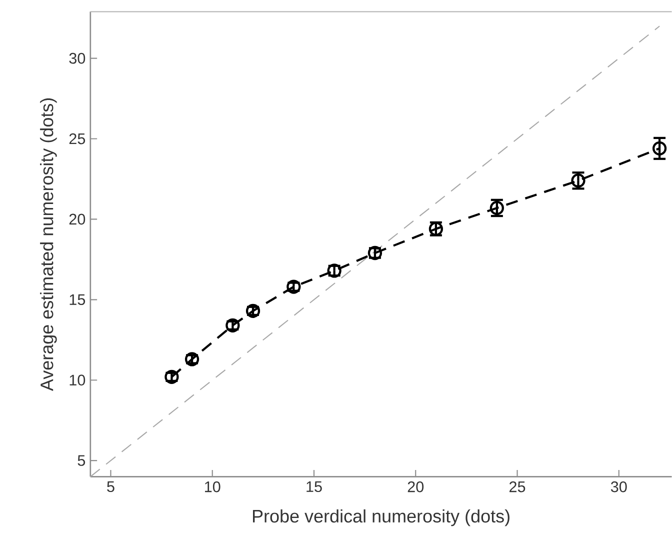 Image resolution: width=672 pixels, height=548 pixels. What do you see at coordinates (618, 486) in the screenshot?
I see `x-tick-label: 30` at bounding box center [618, 486].